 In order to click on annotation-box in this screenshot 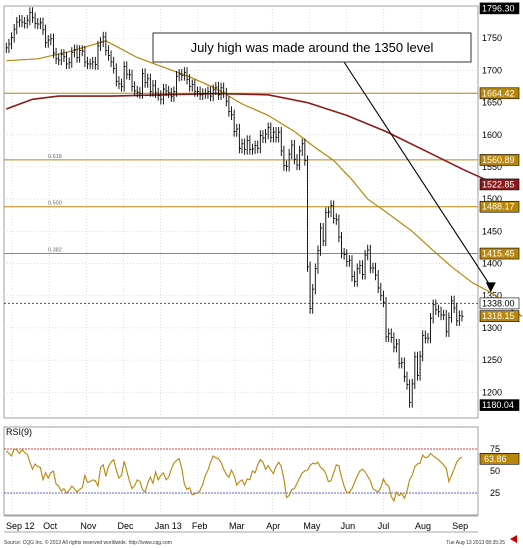, I will do `click(312, 47)`.